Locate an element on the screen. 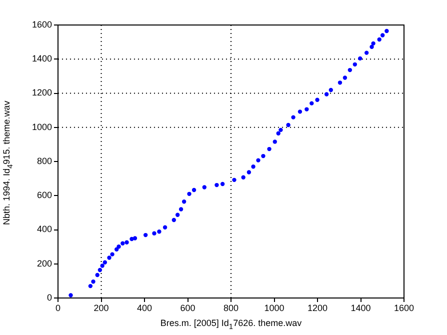 The height and width of the screenshot is (335, 447). y-tick-label: 1000 is located at coordinates (42, 127).